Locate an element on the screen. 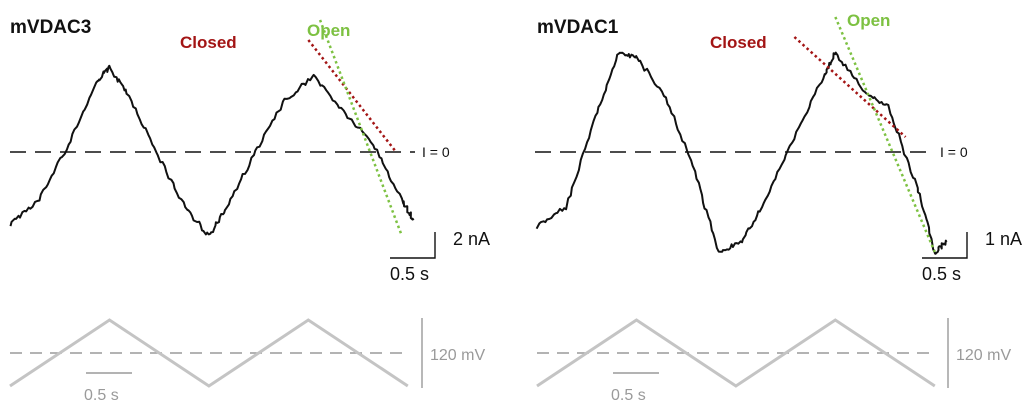 This screenshot has width=1030, height=409. panel-title: mVDAC1 is located at coordinates (578, 27).